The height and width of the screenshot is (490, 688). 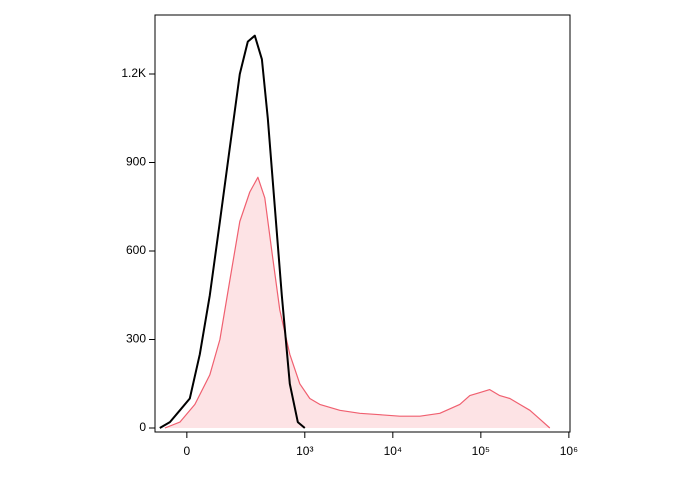 I want to click on x-tick-label: 10⁶, so click(x=569, y=451).